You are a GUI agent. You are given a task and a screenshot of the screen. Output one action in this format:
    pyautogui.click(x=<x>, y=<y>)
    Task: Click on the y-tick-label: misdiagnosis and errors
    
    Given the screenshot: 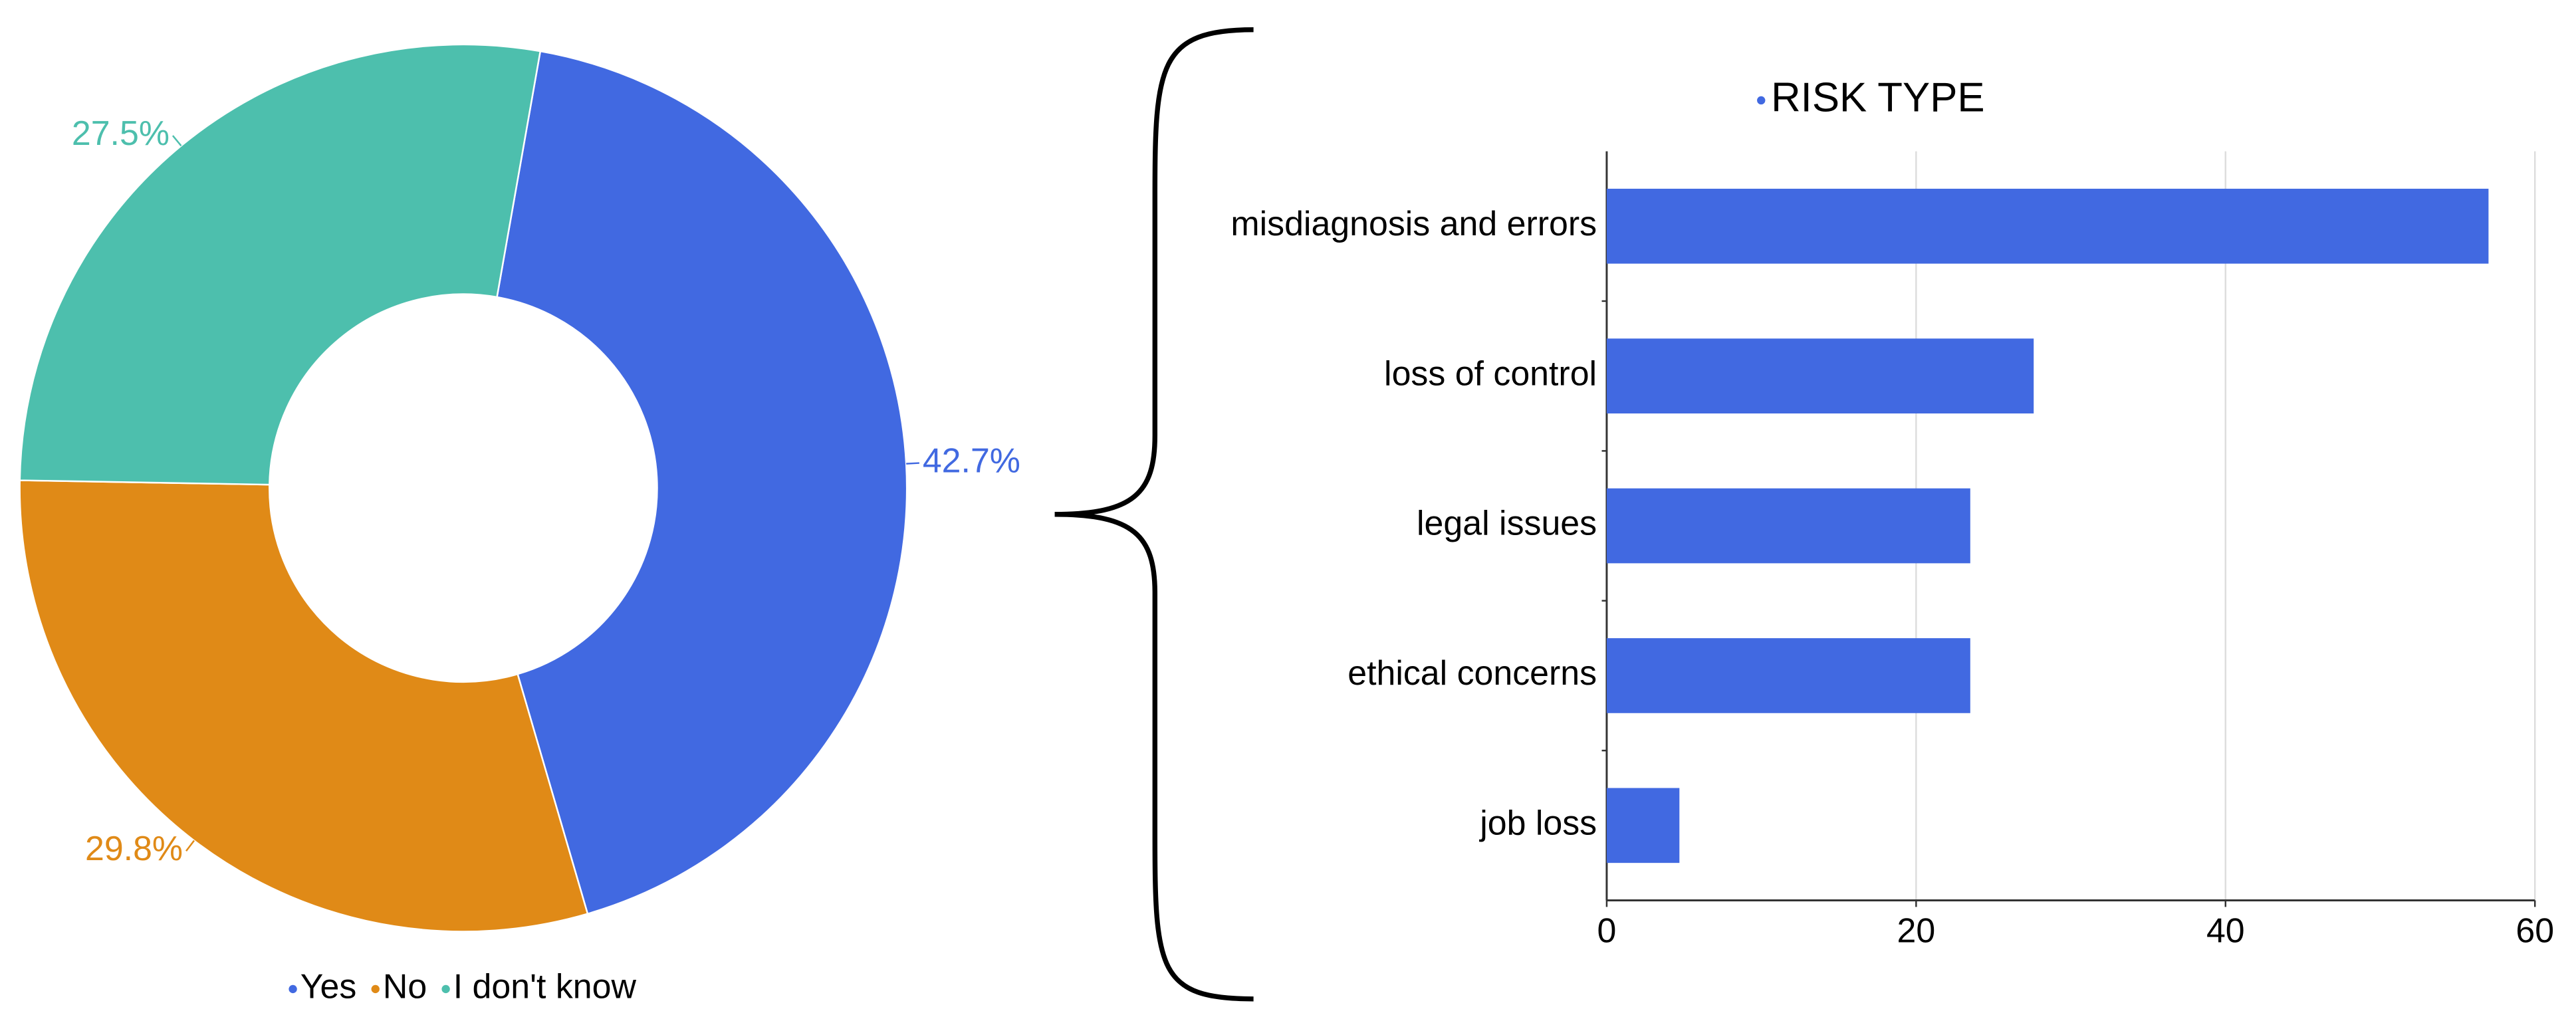 What is the action you would take?
    pyautogui.click(x=1413, y=223)
    